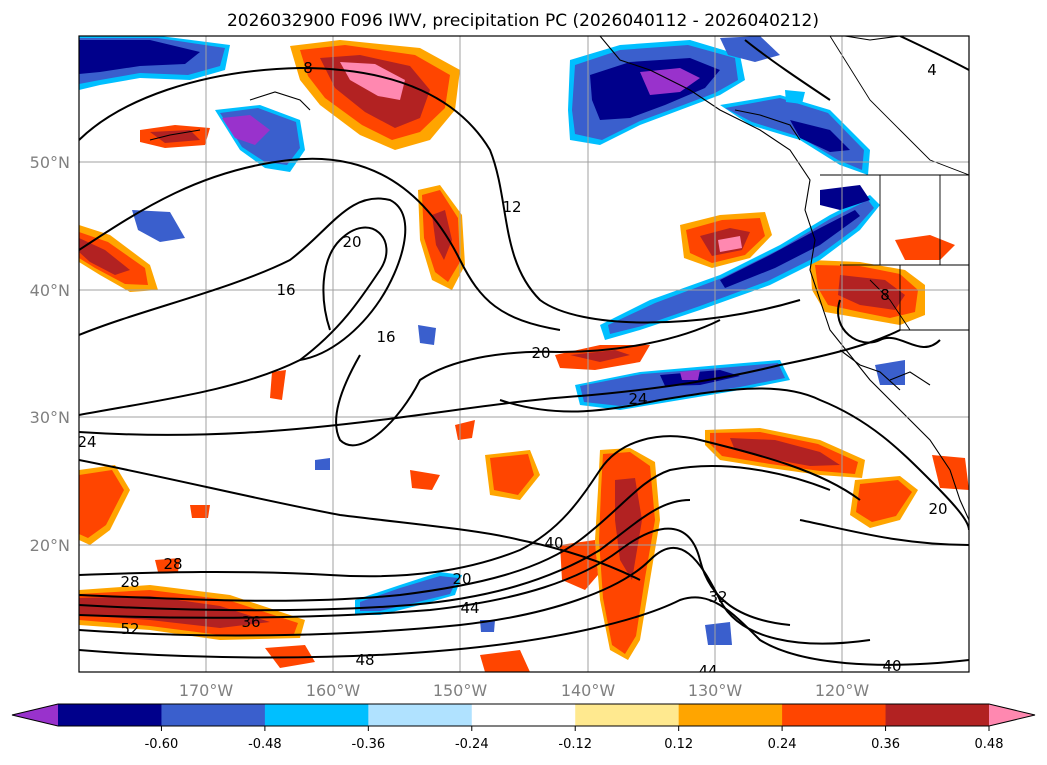 This screenshot has width=1047, height=765. Describe the element at coordinates (511, 207) in the screenshot. I see `contour-label-12: 12` at that location.